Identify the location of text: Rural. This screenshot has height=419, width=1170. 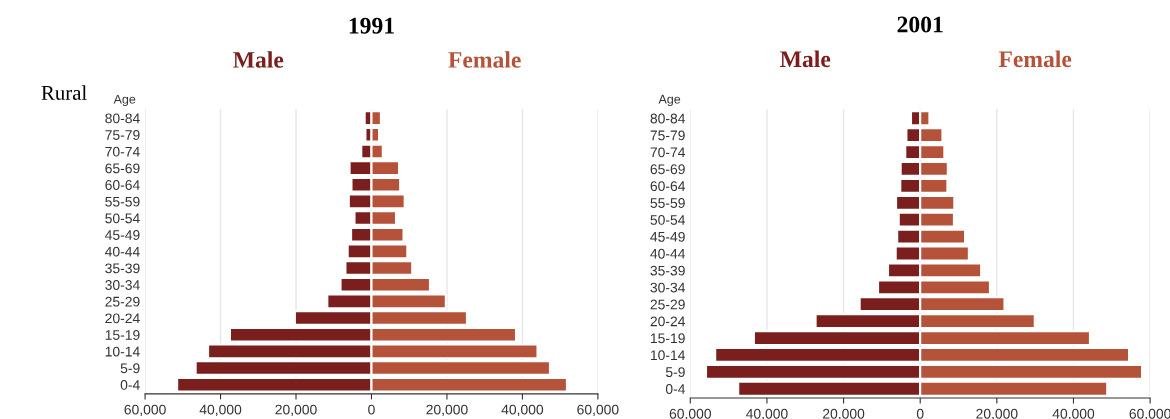
(64, 92).